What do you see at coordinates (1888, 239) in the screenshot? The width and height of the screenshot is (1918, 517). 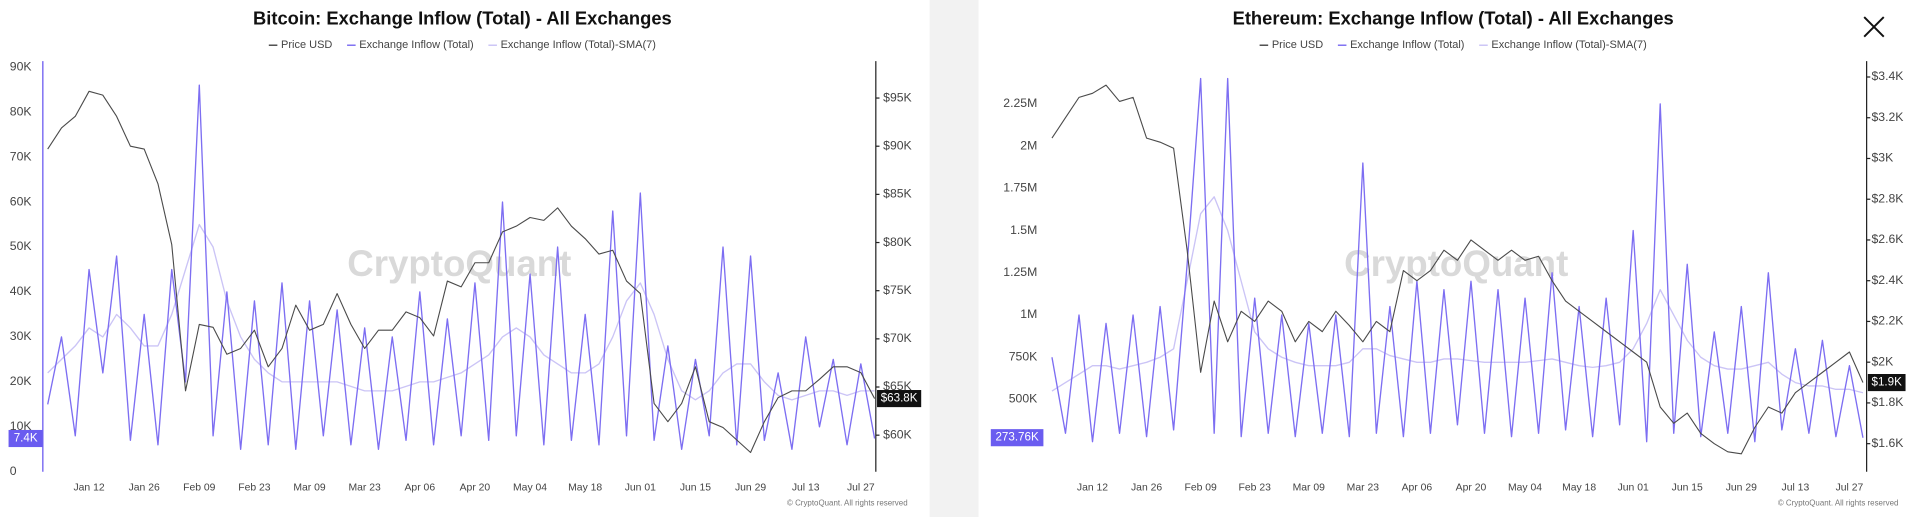 I see `y2-tick-label: $2.6K` at bounding box center [1888, 239].